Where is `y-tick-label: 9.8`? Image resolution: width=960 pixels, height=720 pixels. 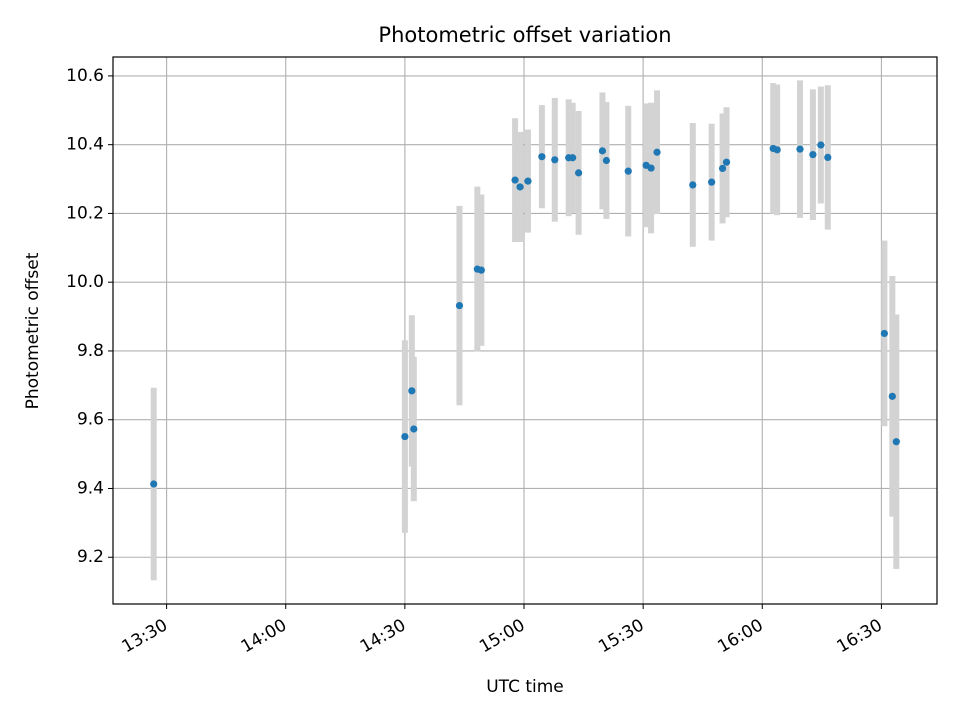
y-tick-label: 9.8 is located at coordinates (90, 351).